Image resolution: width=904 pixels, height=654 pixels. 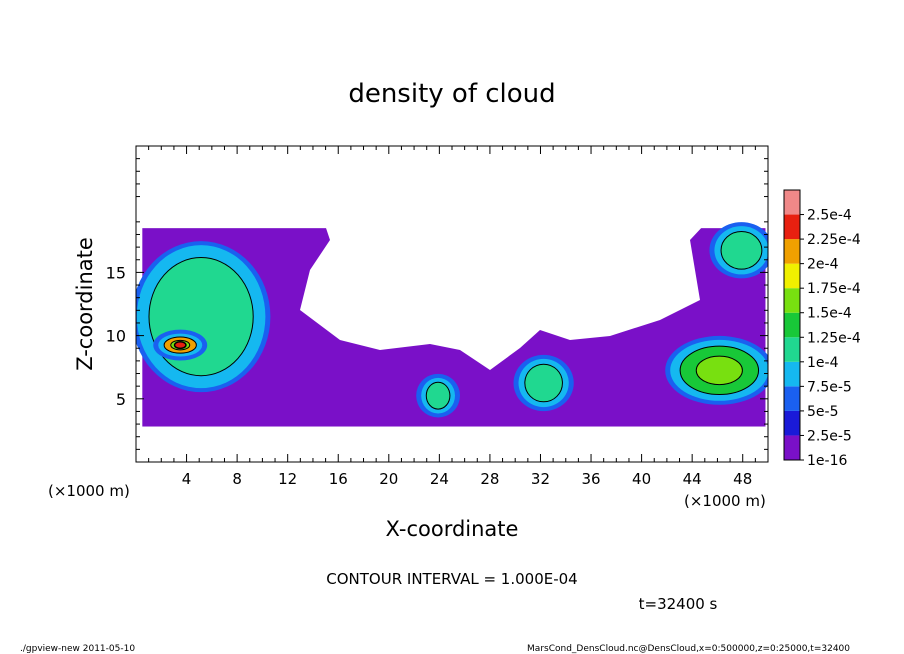 I want to click on colorbar-label: 5e-5, so click(x=822, y=412).